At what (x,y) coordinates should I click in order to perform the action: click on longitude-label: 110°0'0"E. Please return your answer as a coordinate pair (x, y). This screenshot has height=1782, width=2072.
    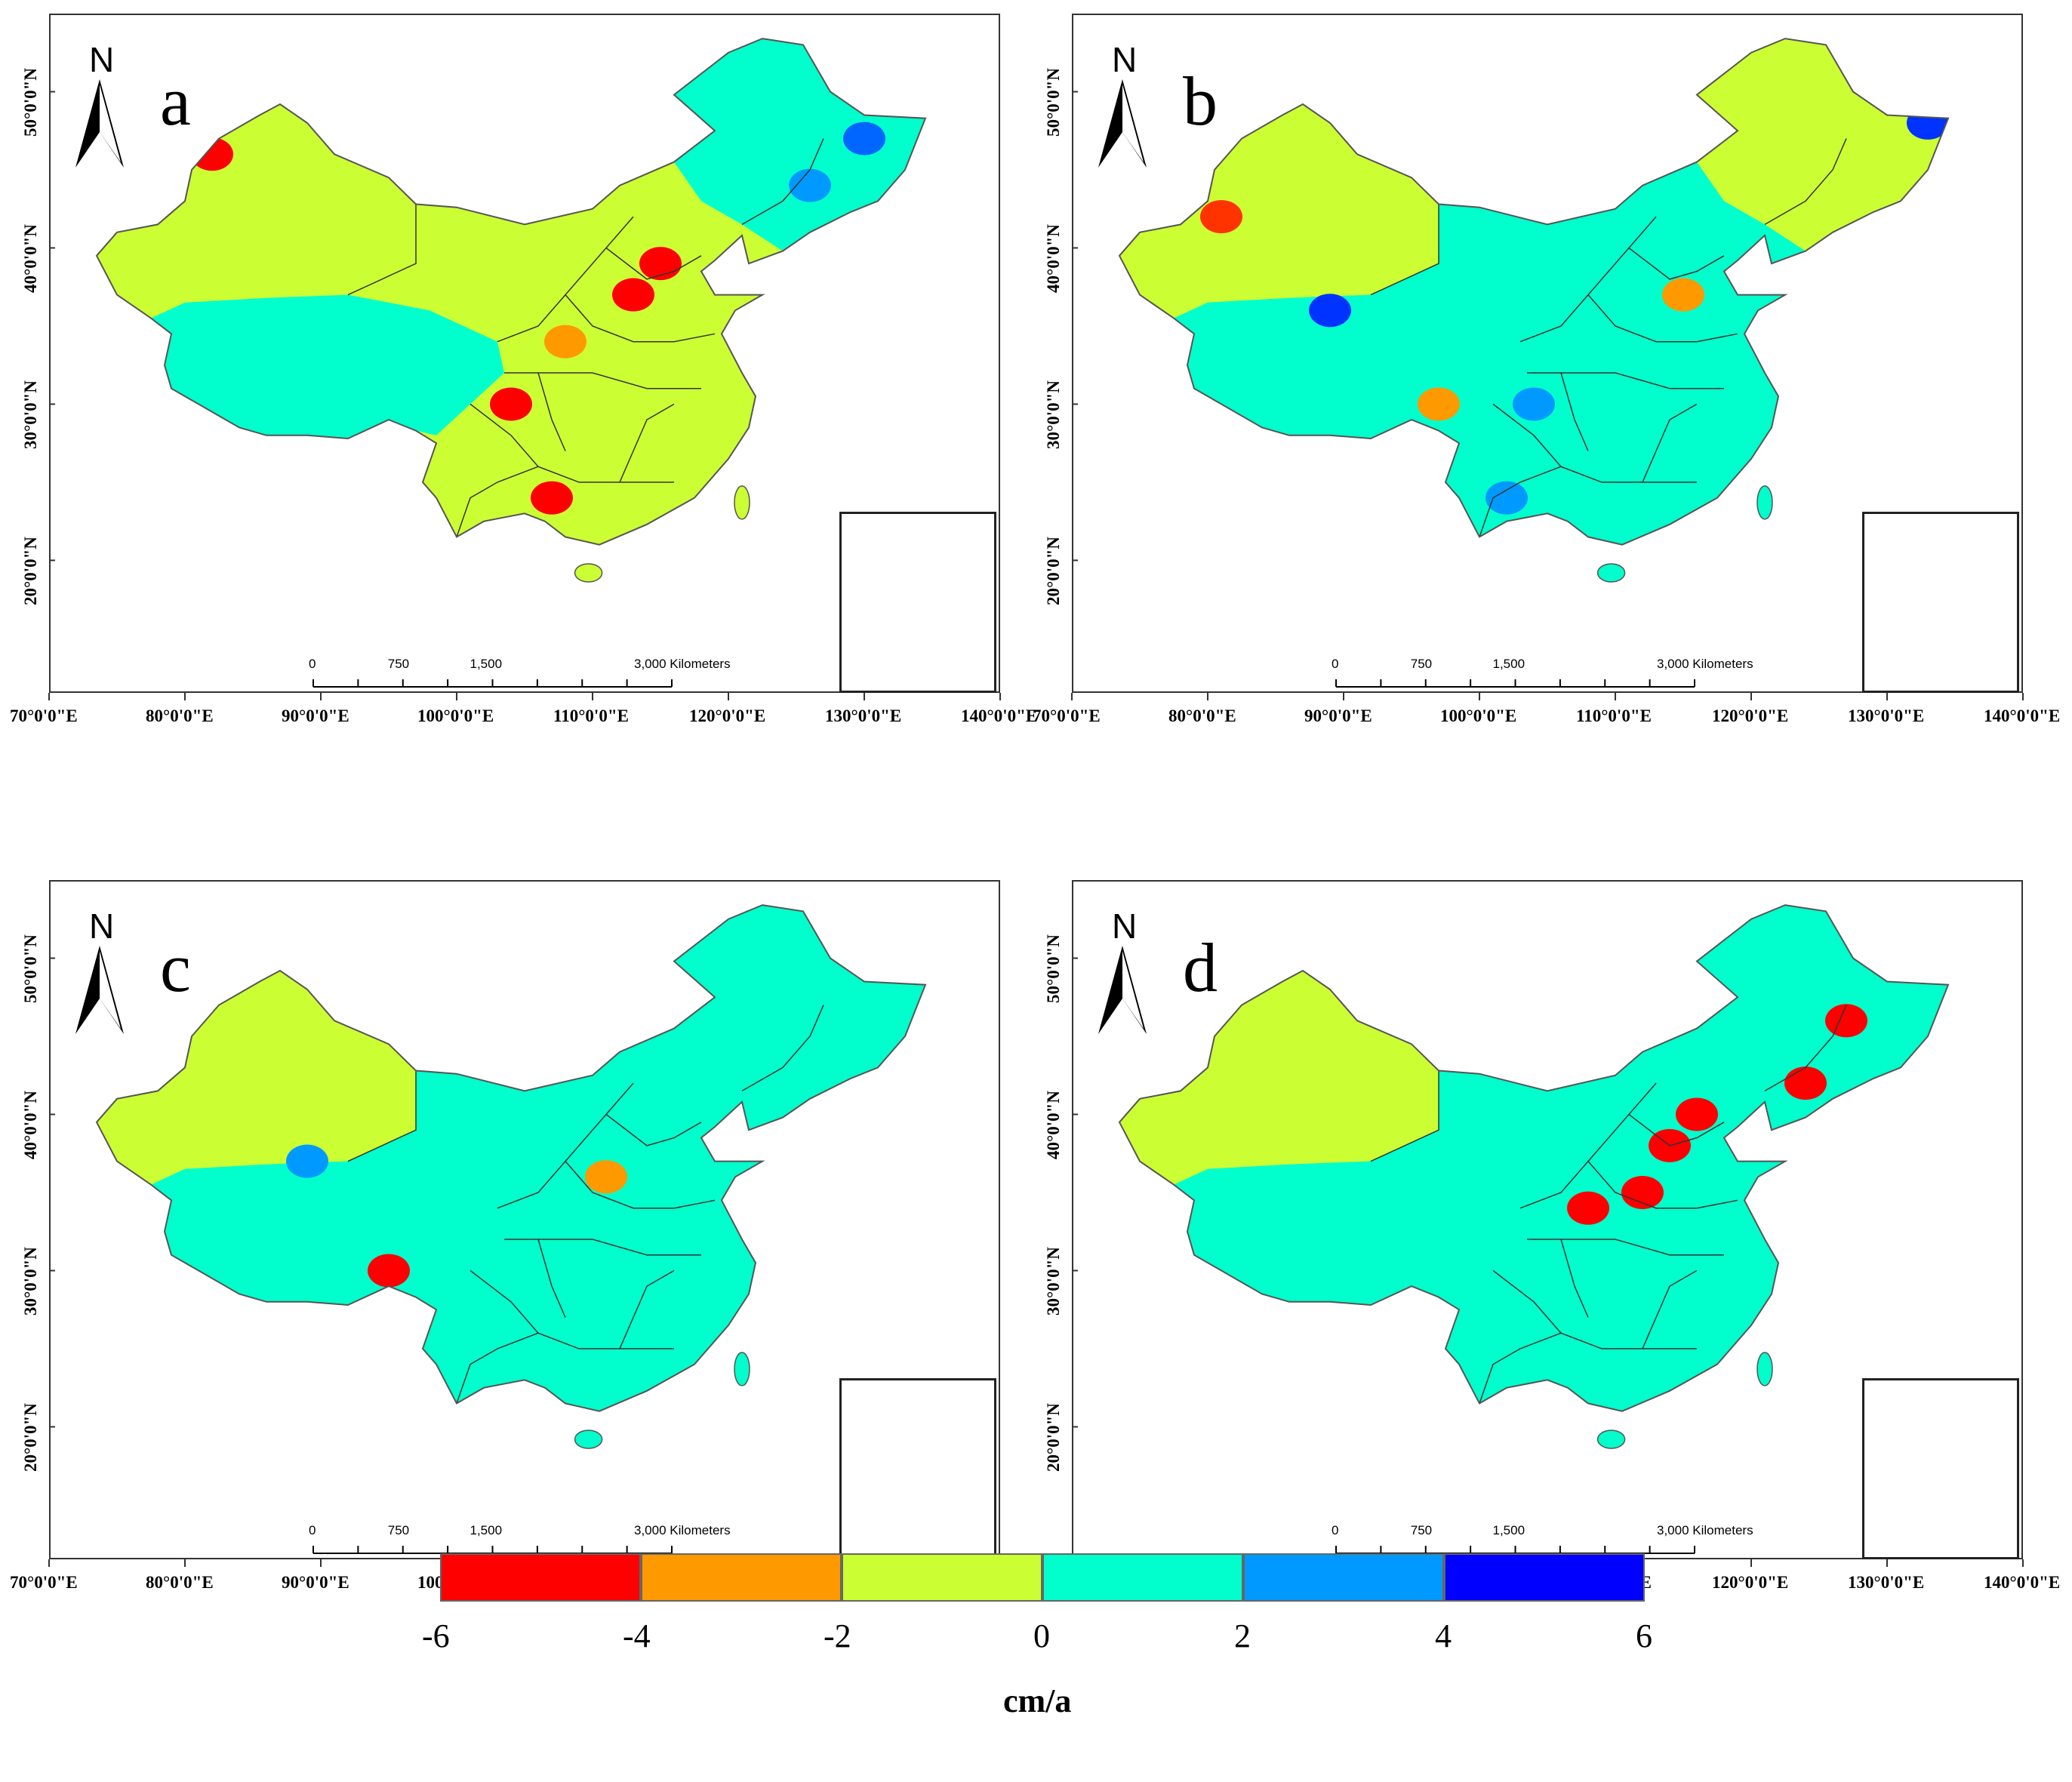
    Looking at the image, I should click on (591, 715).